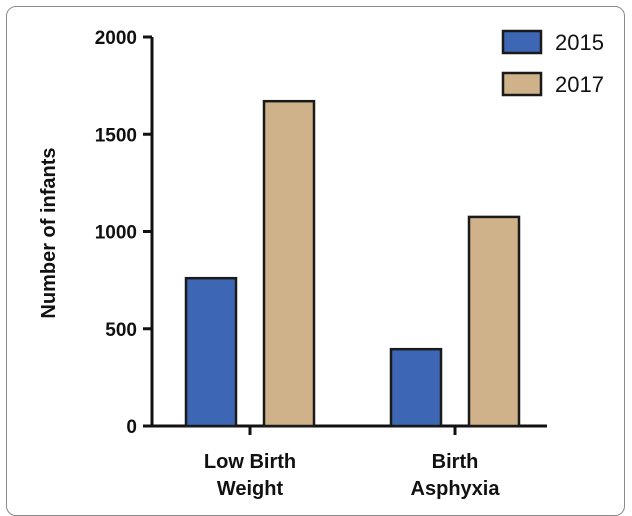 The height and width of the screenshot is (516, 632). Describe the element at coordinates (522, 42) in the screenshot. I see `legend-swatch-2015` at that location.